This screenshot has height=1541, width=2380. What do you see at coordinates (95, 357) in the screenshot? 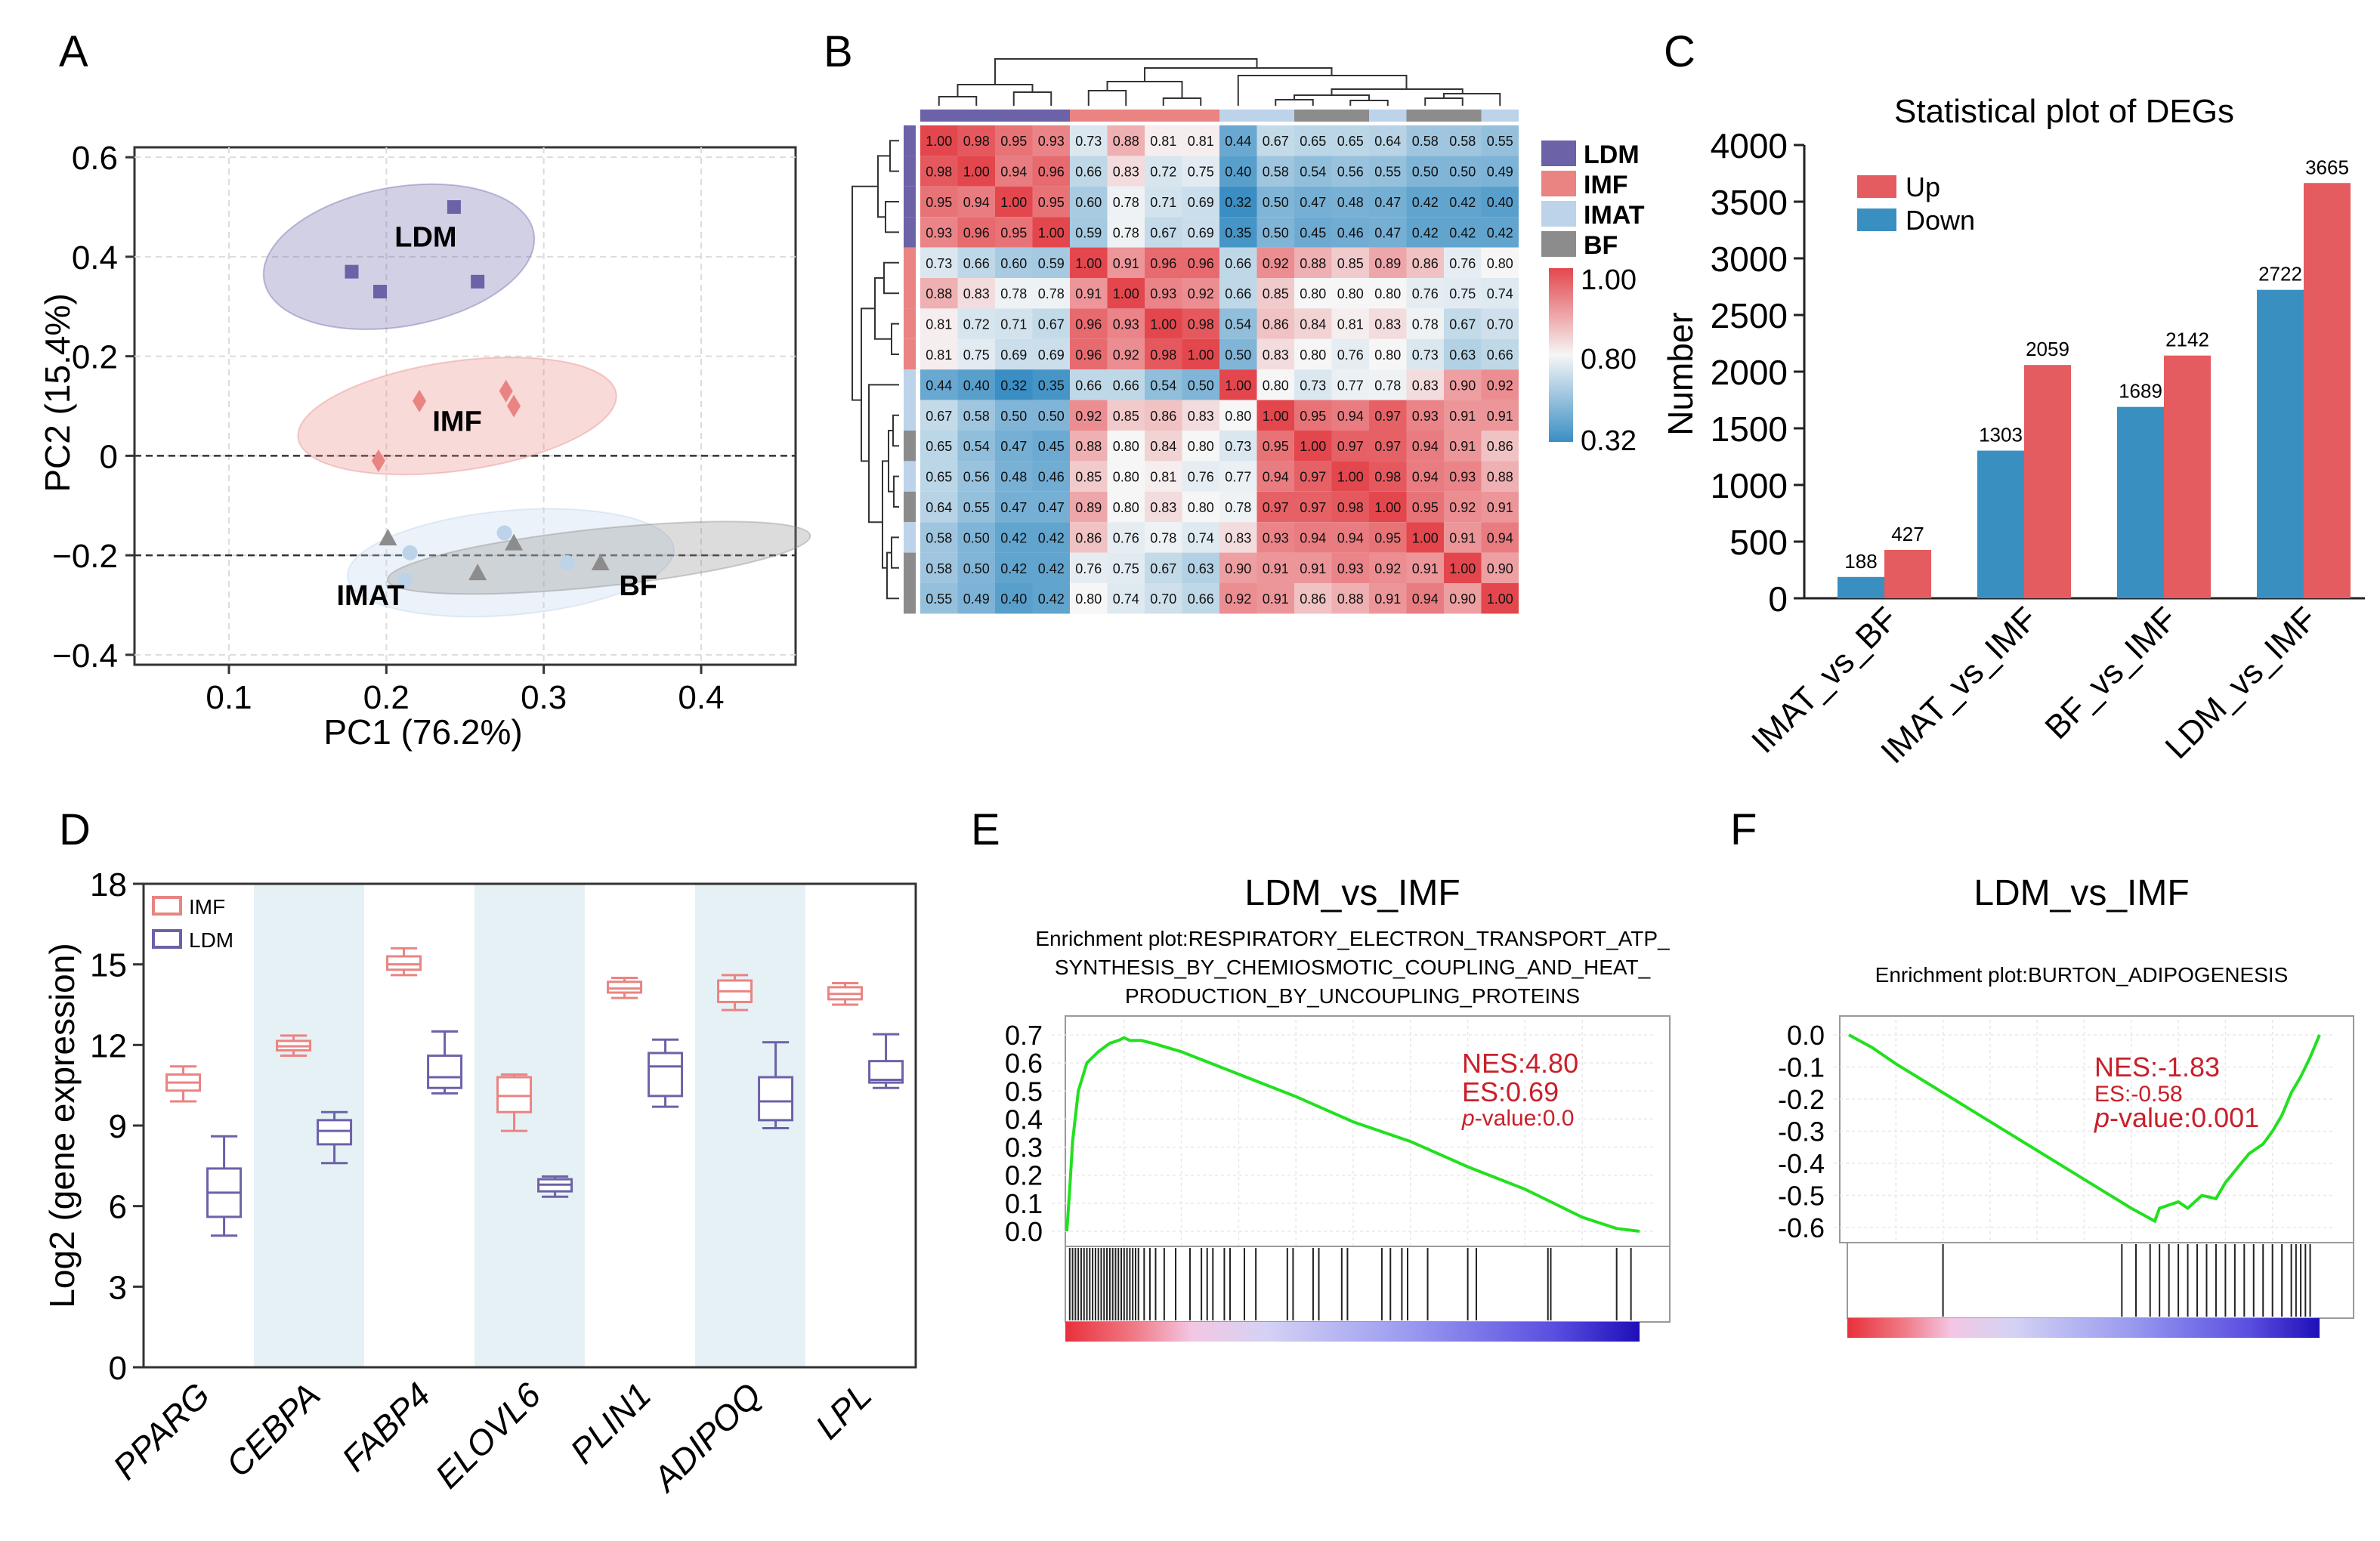
I see `pca-y-tick-label: 0.2` at bounding box center [95, 357].